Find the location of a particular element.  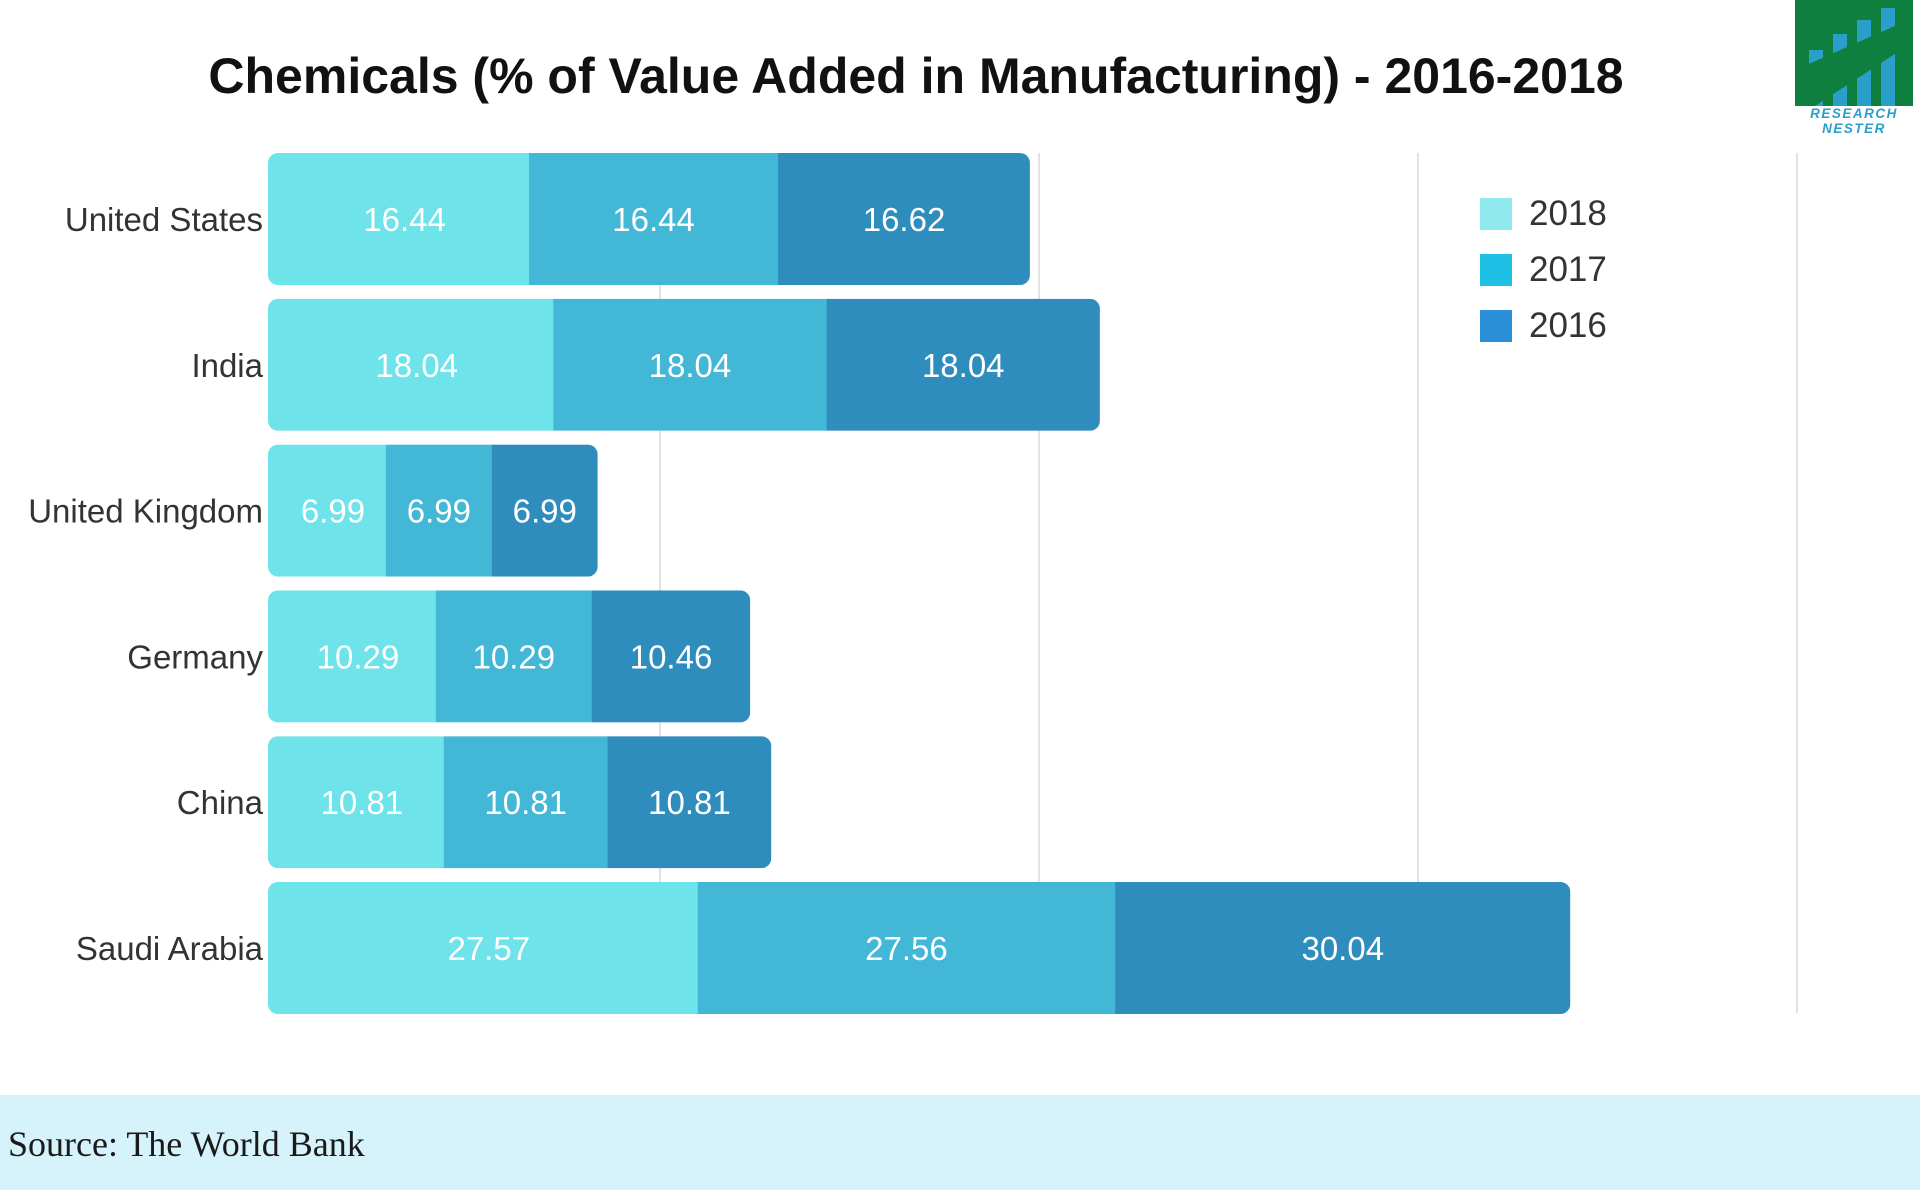

bar-group-india is located at coordinates (684, 364).